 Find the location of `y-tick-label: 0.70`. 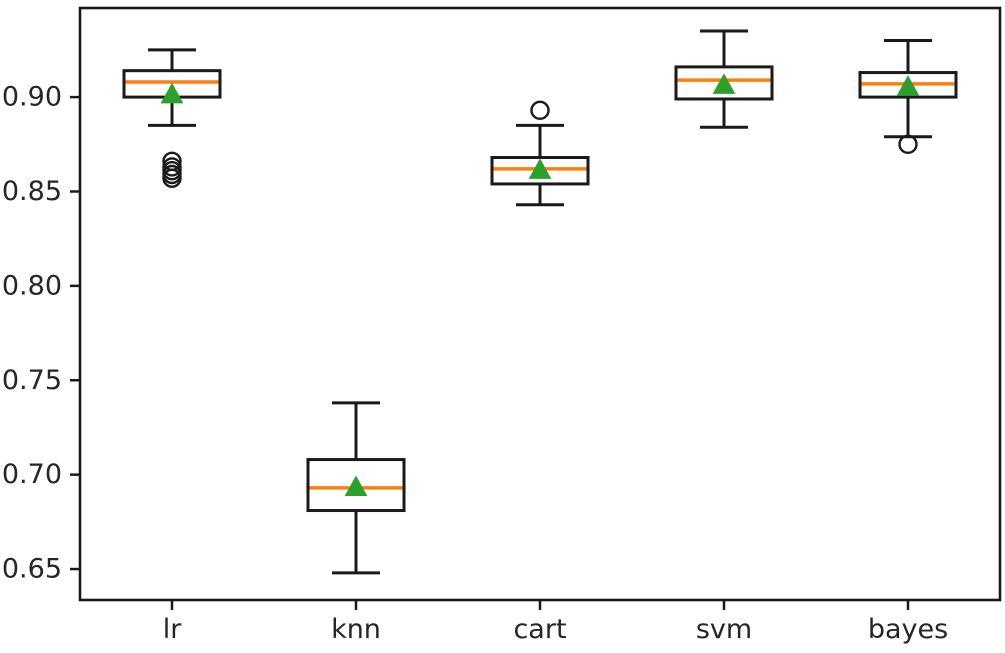

y-tick-label: 0.70 is located at coordinates (32, 474).